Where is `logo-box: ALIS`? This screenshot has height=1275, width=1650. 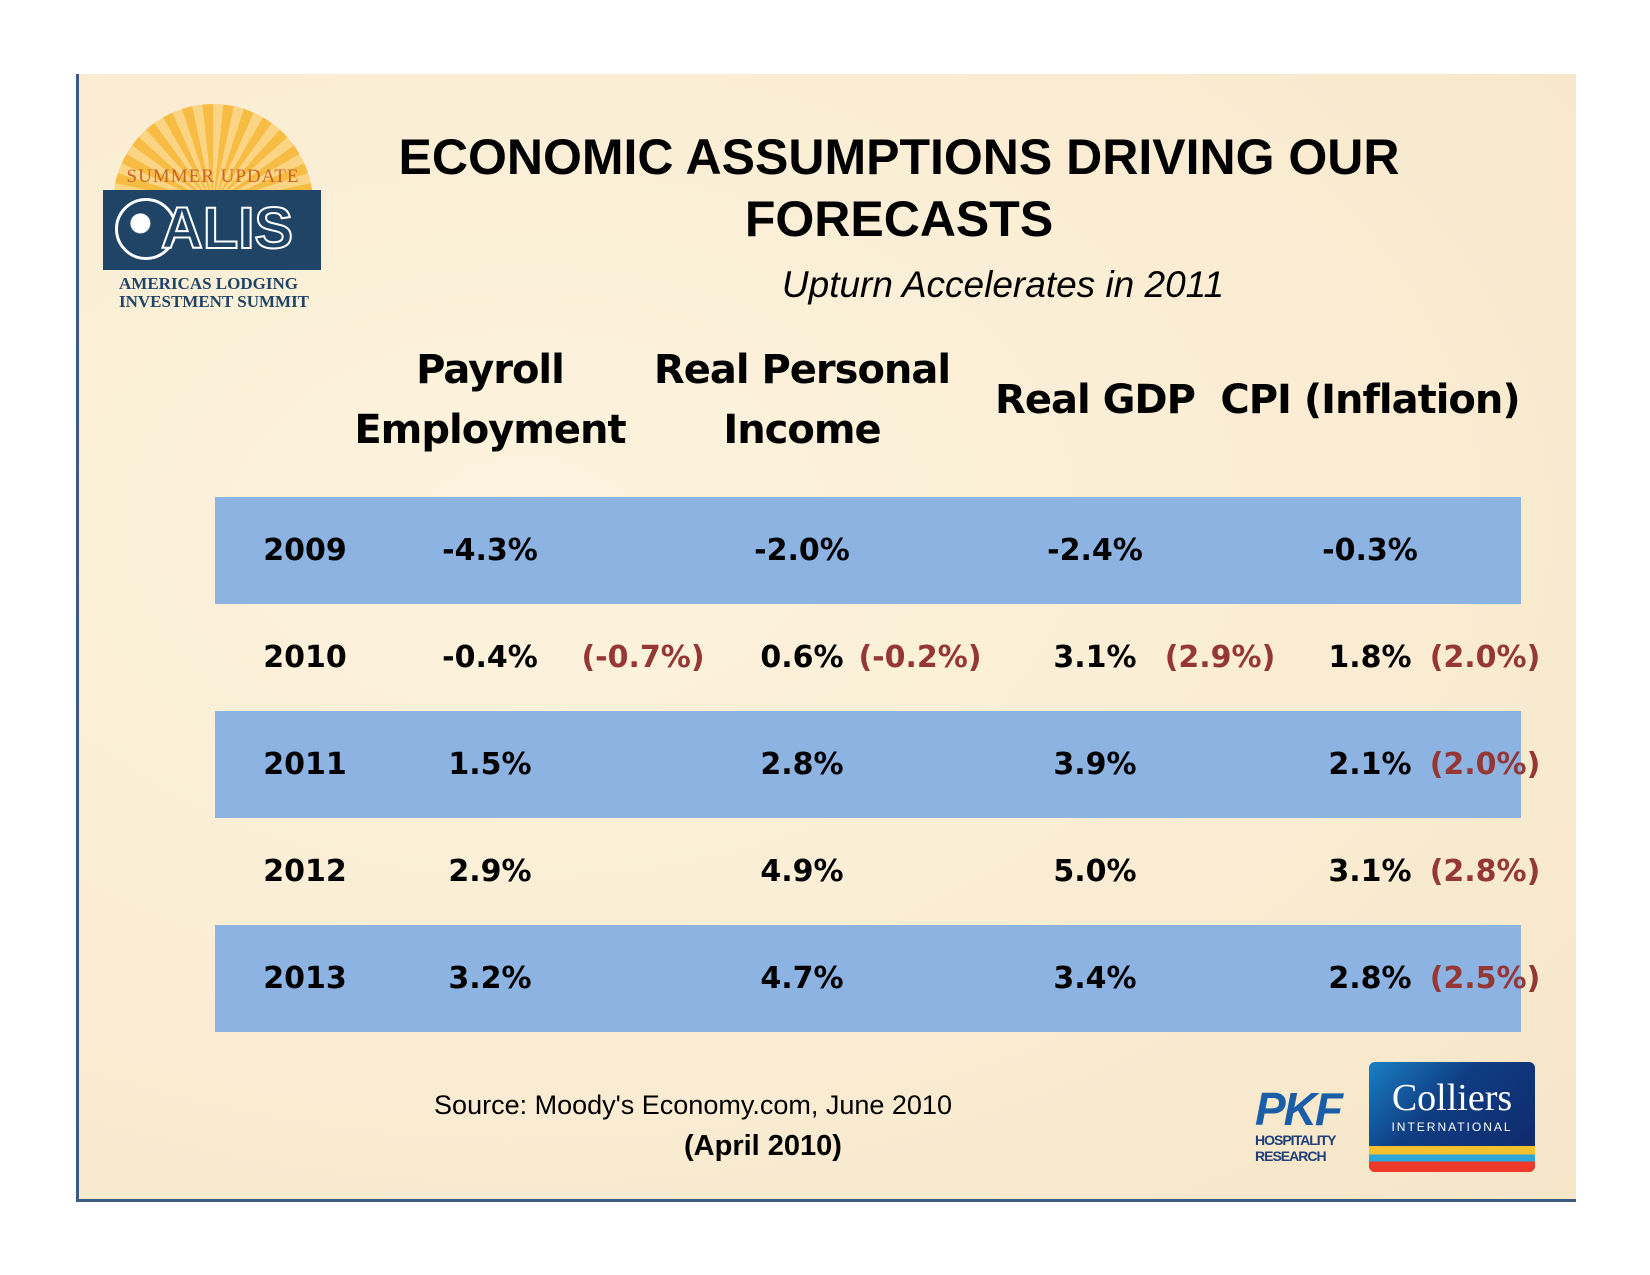
logo-box: ALIS is located at coordinates (212, 230).